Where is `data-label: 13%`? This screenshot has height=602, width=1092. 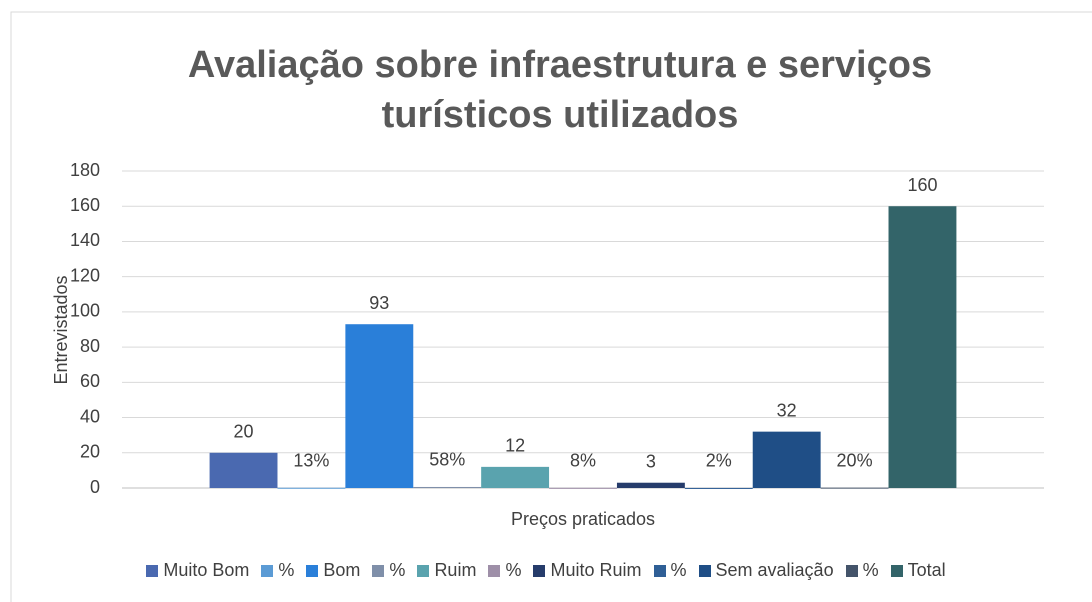
data-label: 13% is located at coordinates (311, 461).